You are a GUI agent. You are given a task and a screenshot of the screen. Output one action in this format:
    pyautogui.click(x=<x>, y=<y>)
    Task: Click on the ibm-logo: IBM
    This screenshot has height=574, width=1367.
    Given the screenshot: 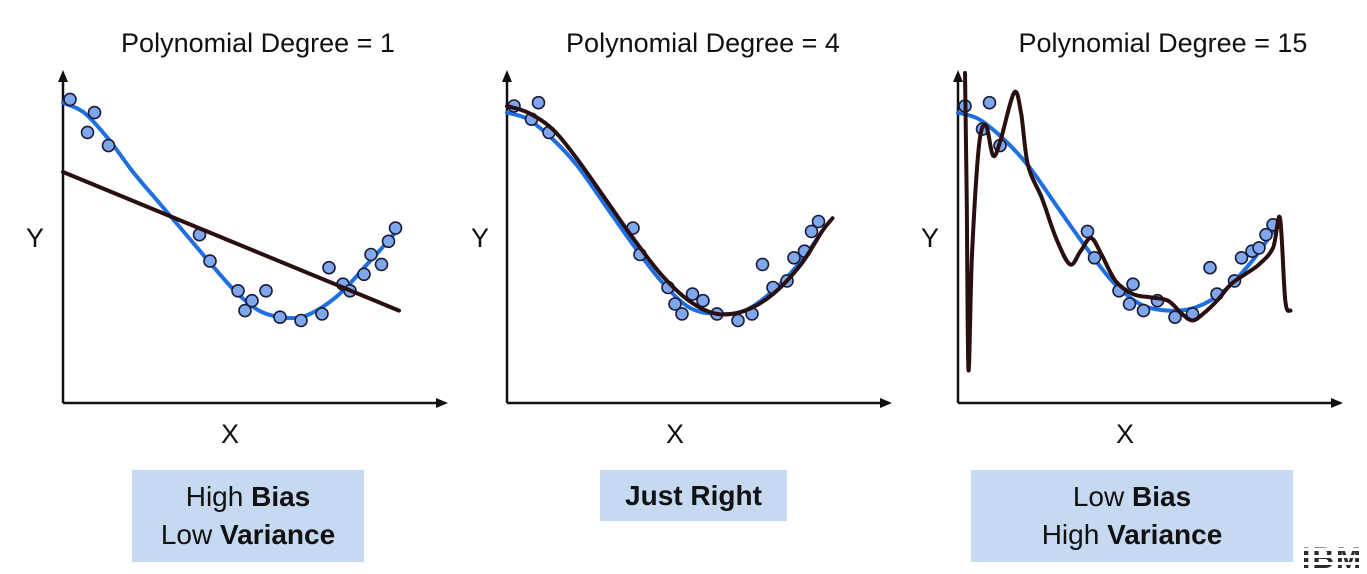 What is the action you would take?
    pyautogui.click(x=1334, y=559)
    